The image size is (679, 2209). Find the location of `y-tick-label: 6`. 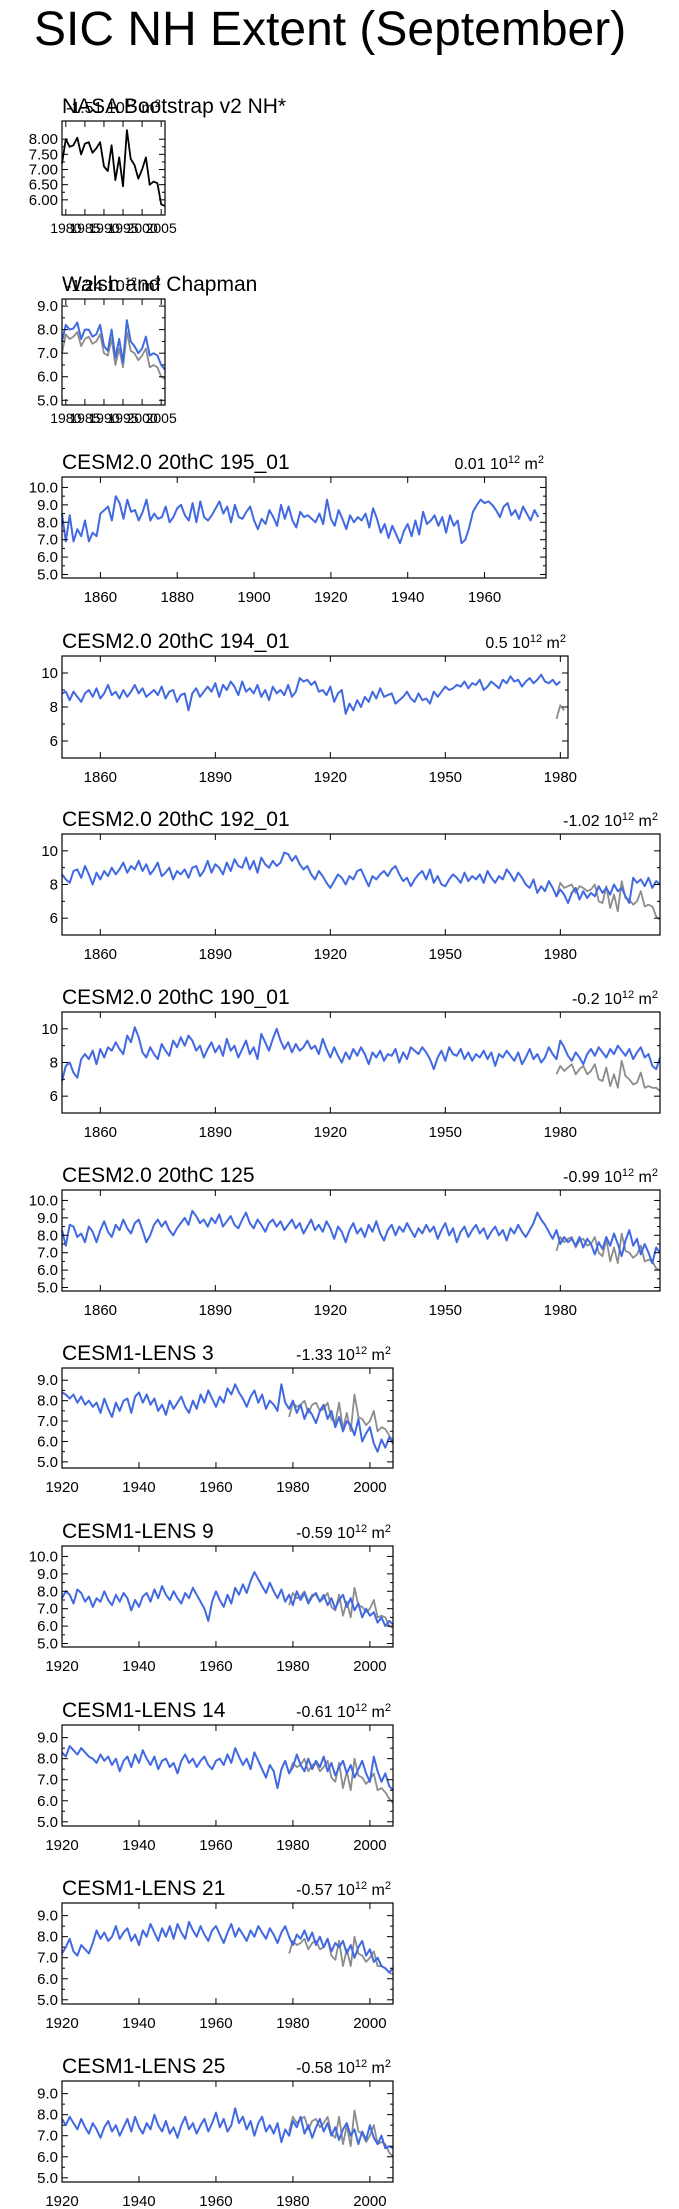

y-tick-label: 6 is located at coordinates (54, 918).